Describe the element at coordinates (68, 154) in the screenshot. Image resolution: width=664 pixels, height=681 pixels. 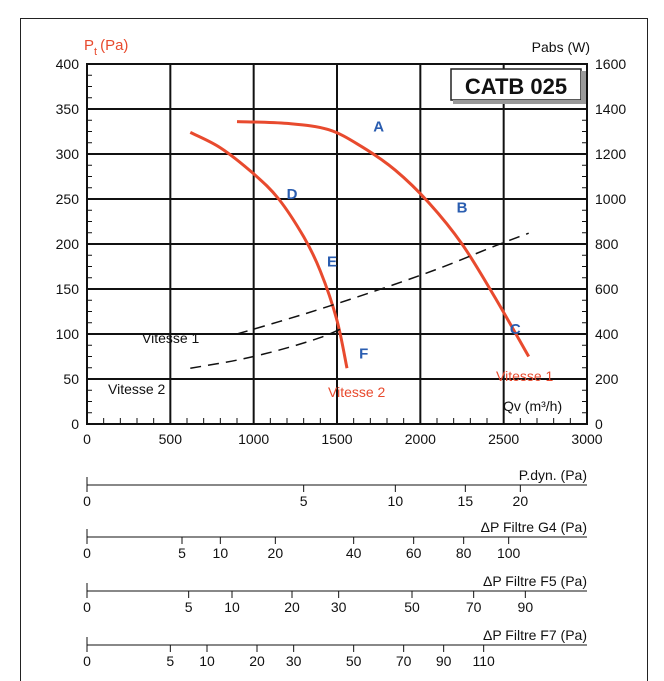
I see `y-left-tick-label: 300` at that location.